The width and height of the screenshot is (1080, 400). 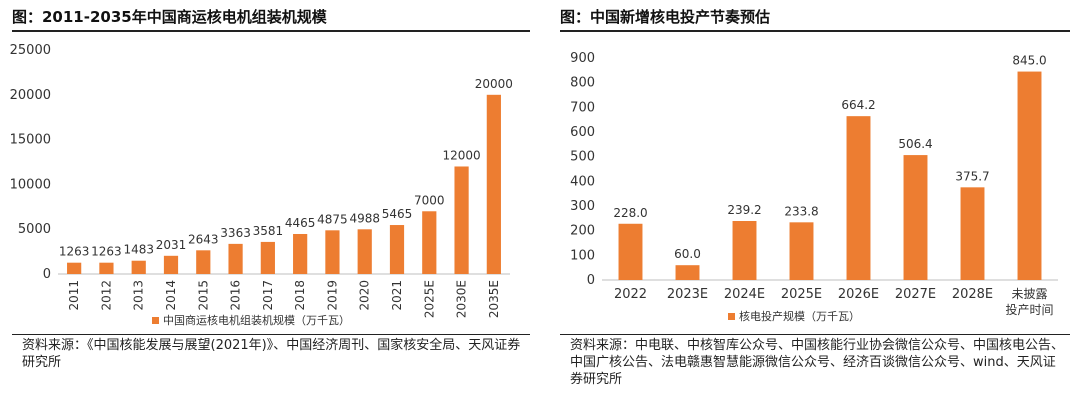 What do you see at coordinates (582, 181) in the screenshot?
I see `y-tick-label: 400` at bounding box center [582, 181].